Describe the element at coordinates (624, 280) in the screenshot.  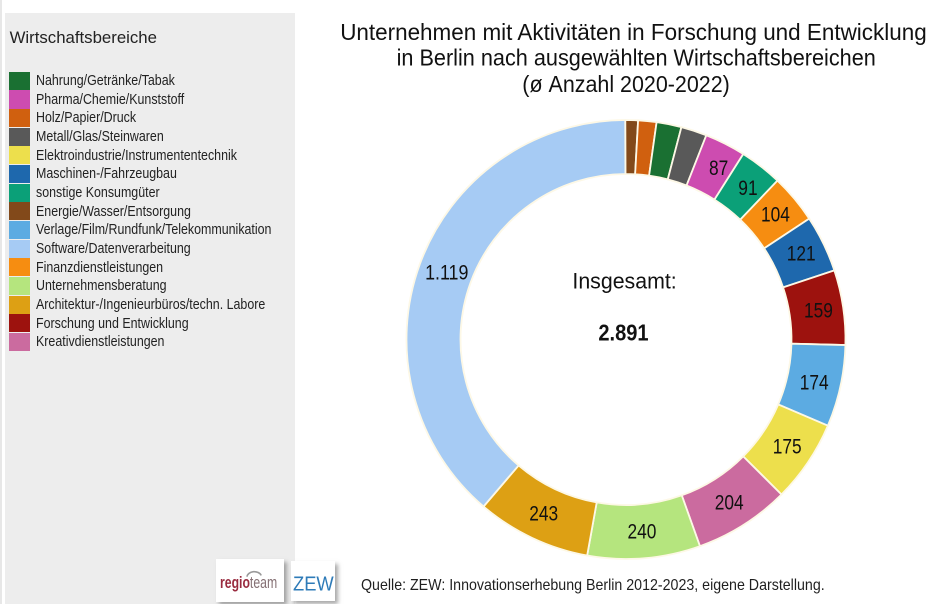
I see `svg-text: Insgesamt:` at that location.